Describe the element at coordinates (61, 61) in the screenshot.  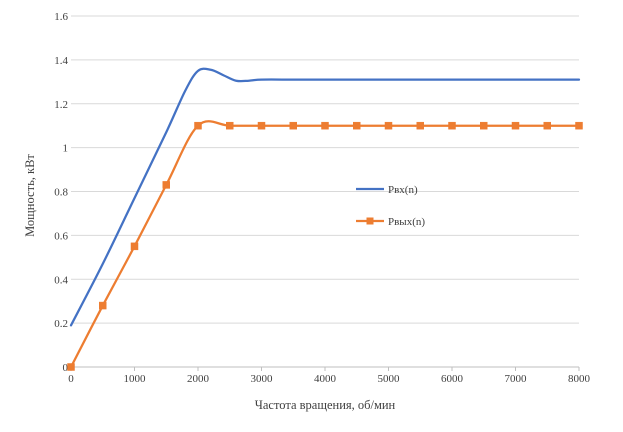
I see `y-tick-label: 1.4` at that location.